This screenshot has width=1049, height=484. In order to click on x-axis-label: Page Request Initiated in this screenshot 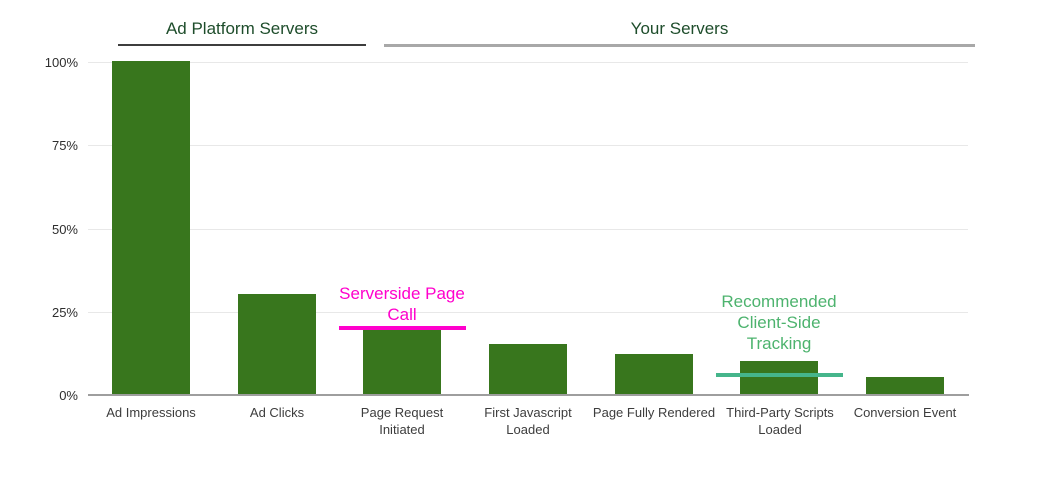, I will do `click(402, 421)`.